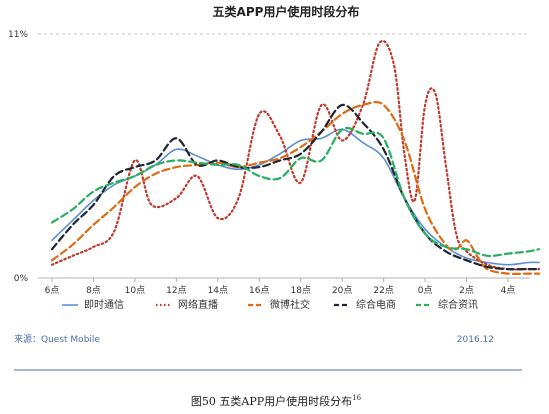 This screenshot has height=414, width=549. Describe the element at coordinates (218, 290) in the screenshot. I see `x-tick-label: 14点` at that location.